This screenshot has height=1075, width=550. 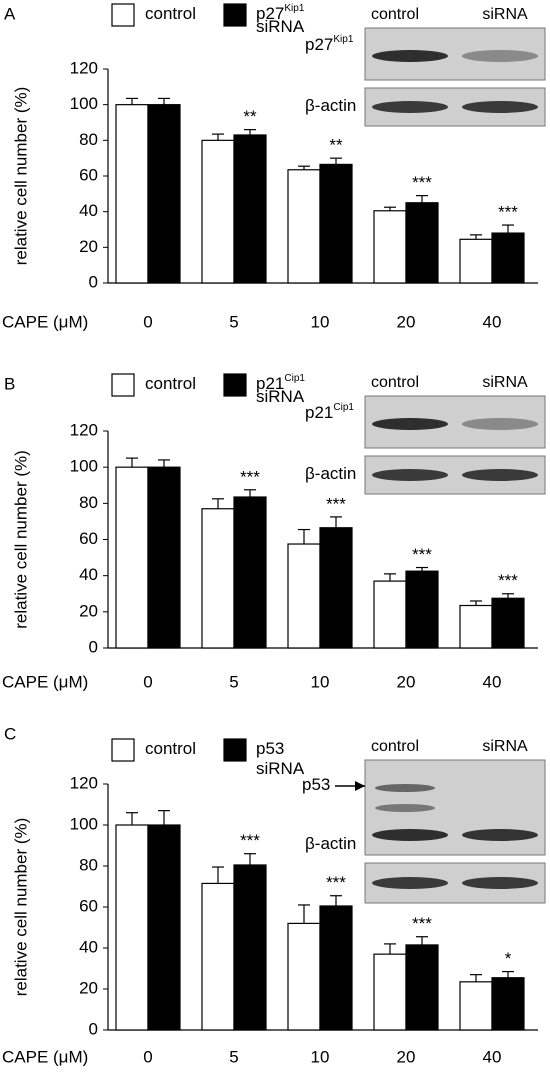 I want to click on panel-label: A, so click(x=10, y=13).